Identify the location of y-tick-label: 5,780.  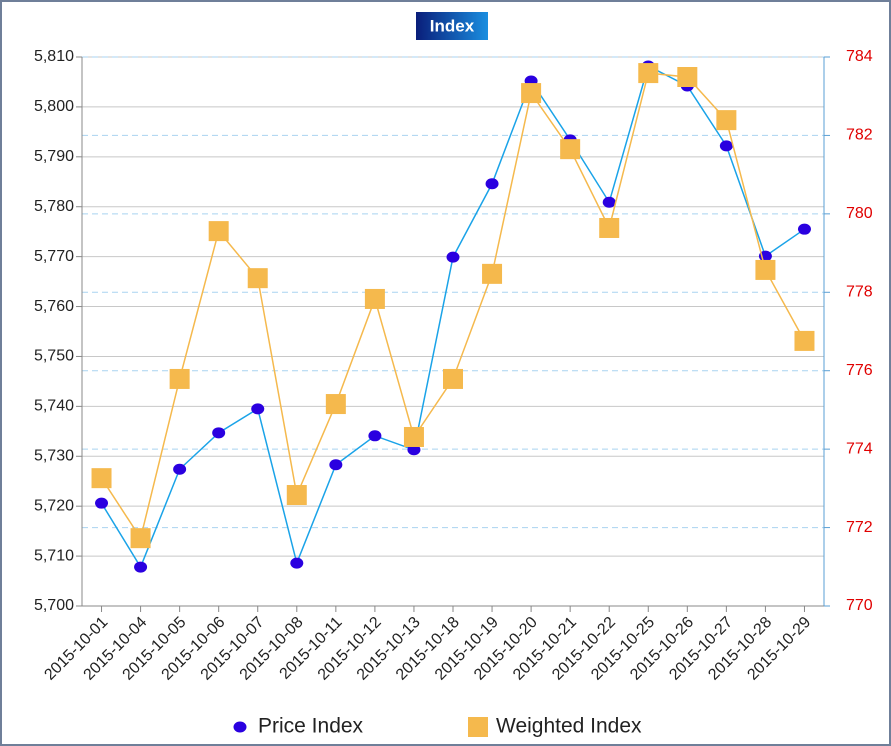
(54, 206).